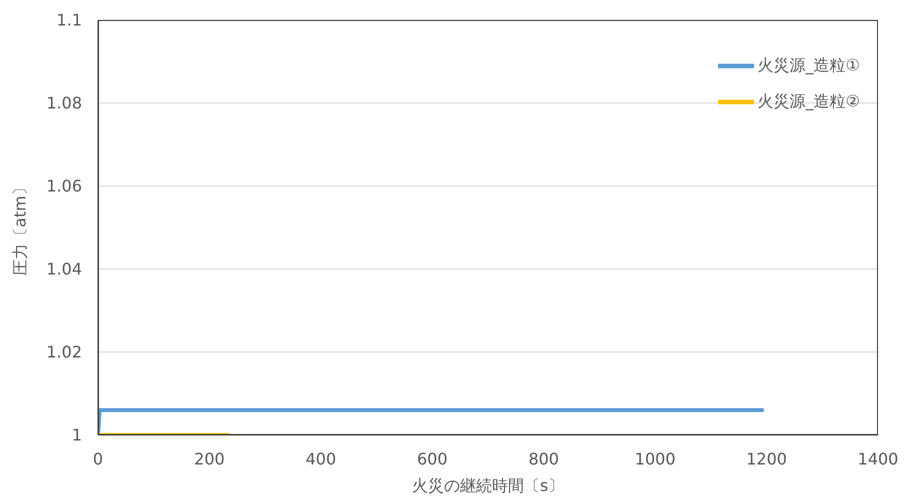 The height and width of the screenshot is (504, 908). Describe the element at coordinates (321, 458) in the screenshot. I see `x-tick-label: 400` at that location.